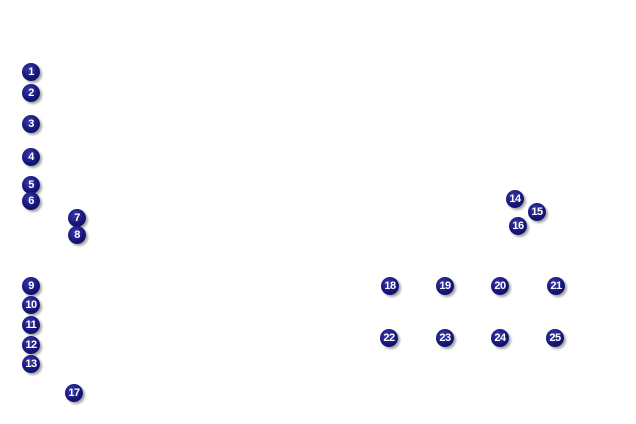  What do you see at coordinates (389, 338) in the screenshot?
I see `callout-marker-22: 22` at bounding box center [389, 338].